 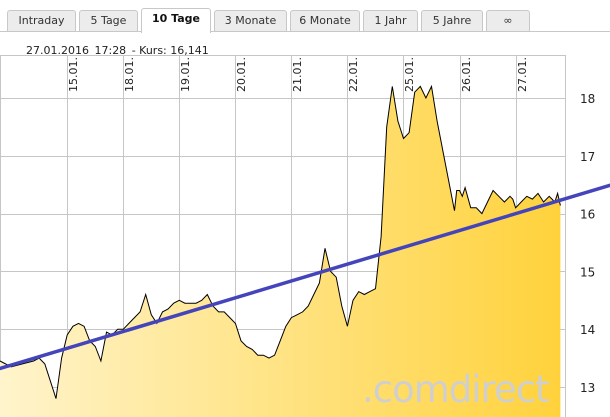 I want to click on tab-5-jahre: 5 Jahre, so click(x=452, y=20).